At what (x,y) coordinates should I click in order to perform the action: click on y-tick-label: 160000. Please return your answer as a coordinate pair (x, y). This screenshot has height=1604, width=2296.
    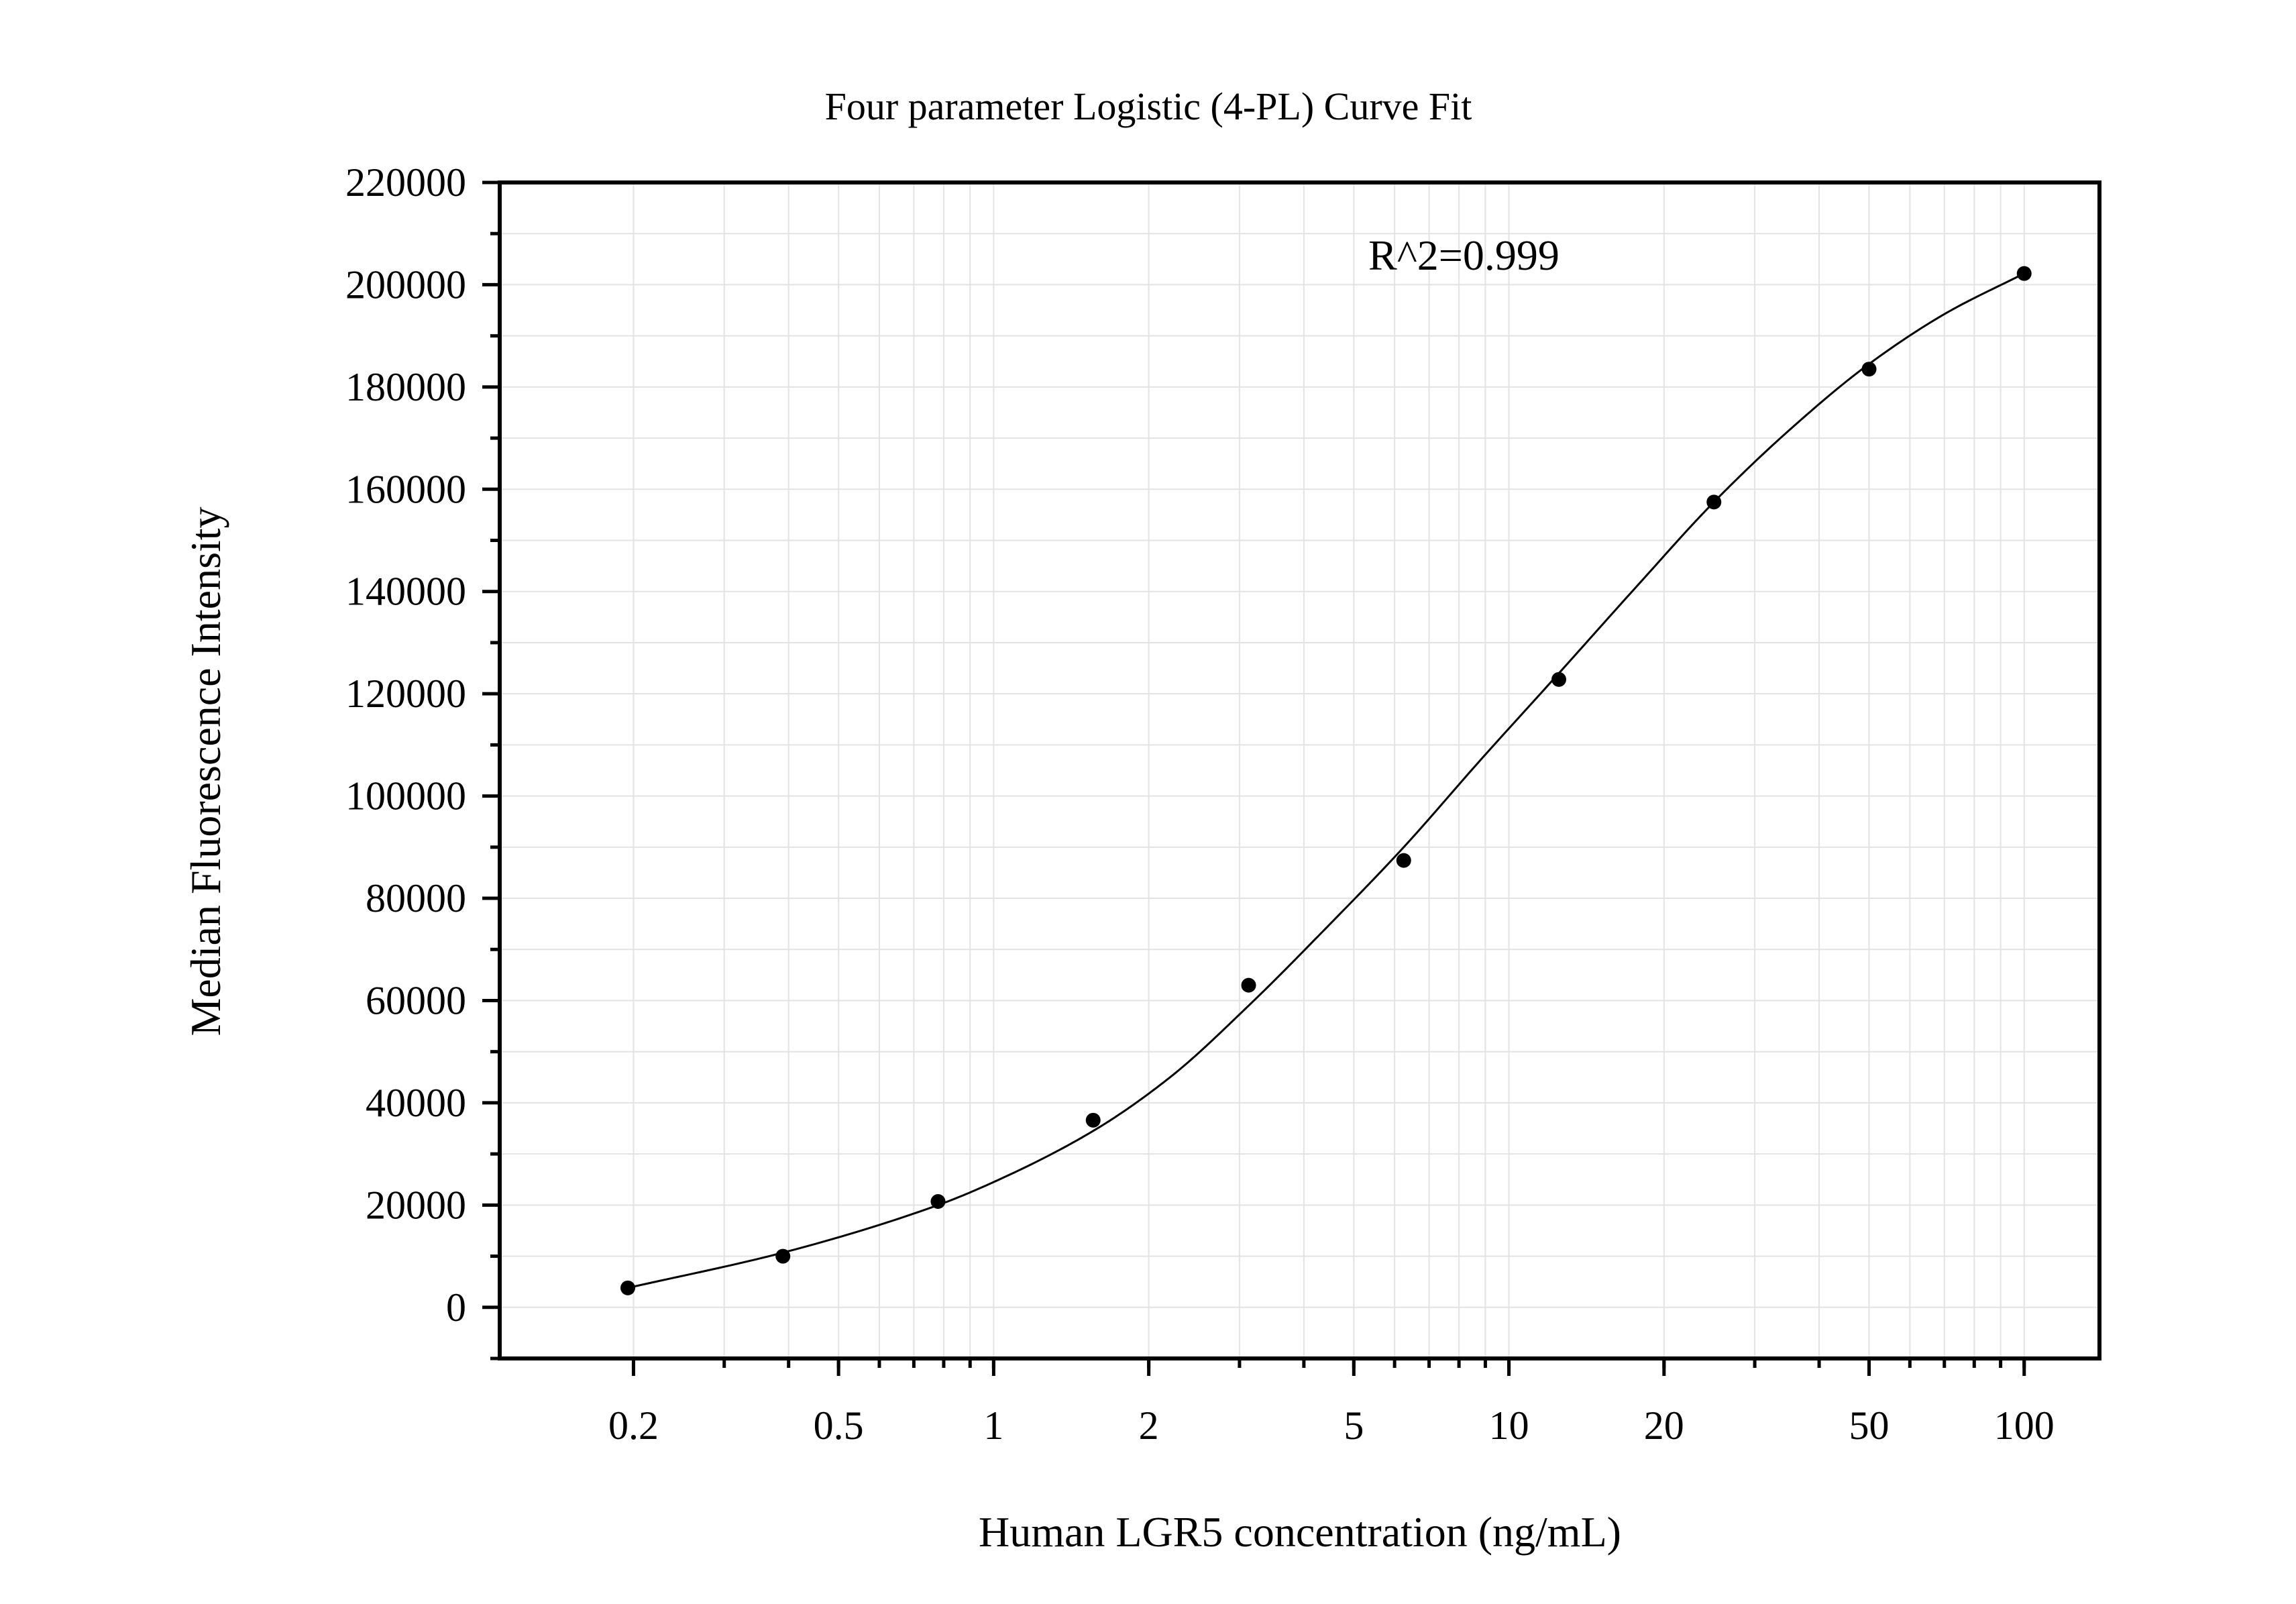
    Looking at the image, I should click on (405, 489).